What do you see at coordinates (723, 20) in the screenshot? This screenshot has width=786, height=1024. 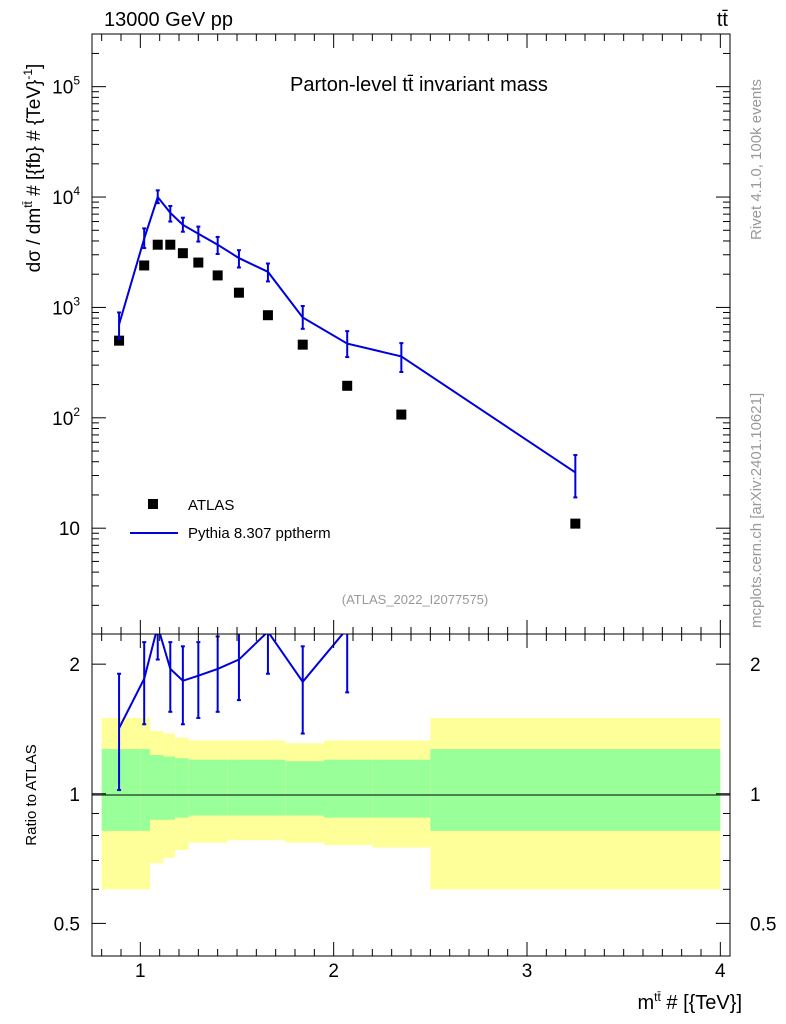 I see `header-process: tt̄` at bounding box center [723, 20].